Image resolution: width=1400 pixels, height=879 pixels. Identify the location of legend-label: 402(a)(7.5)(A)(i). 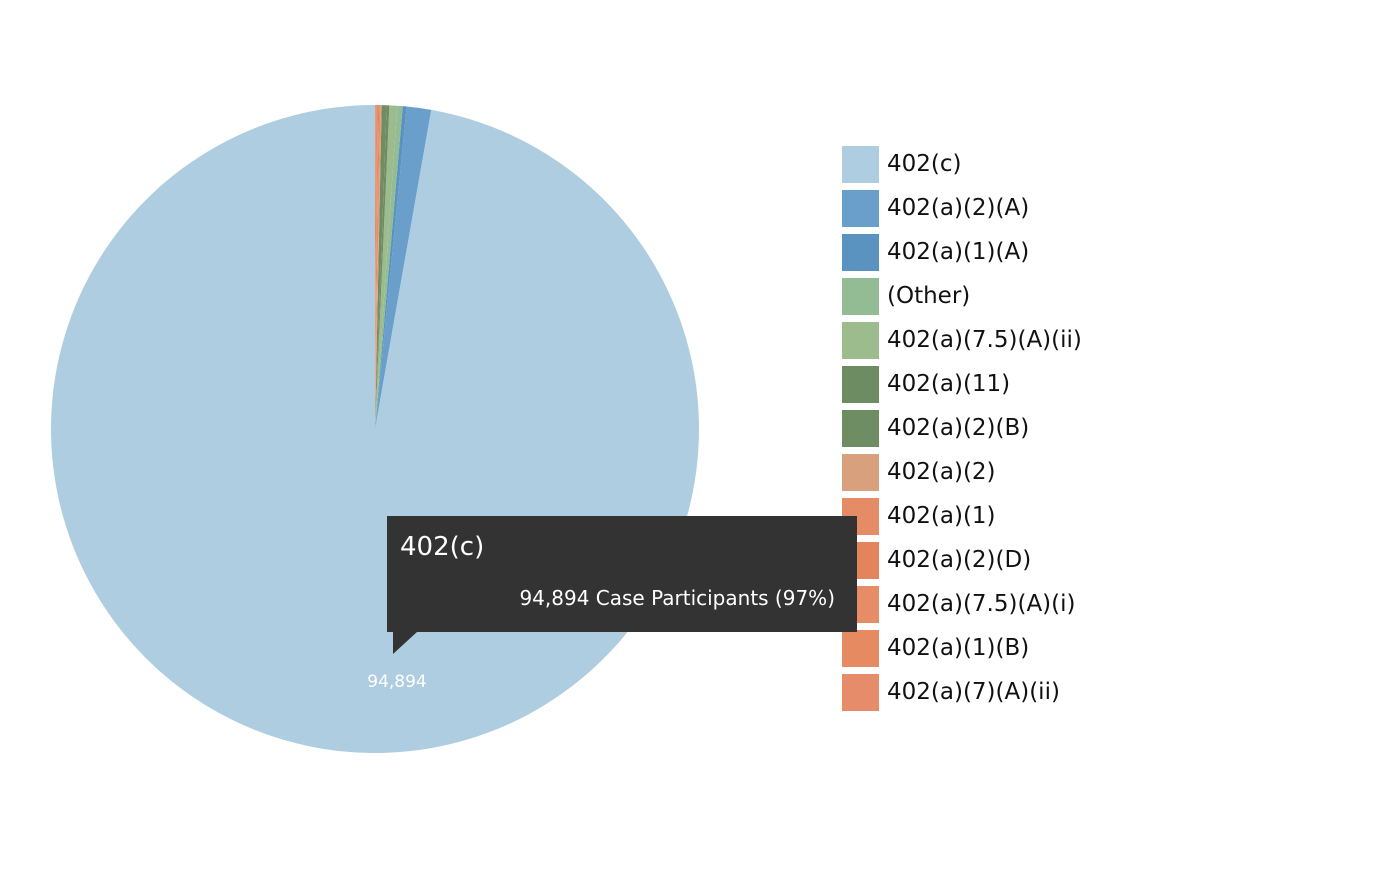
(981, 604).